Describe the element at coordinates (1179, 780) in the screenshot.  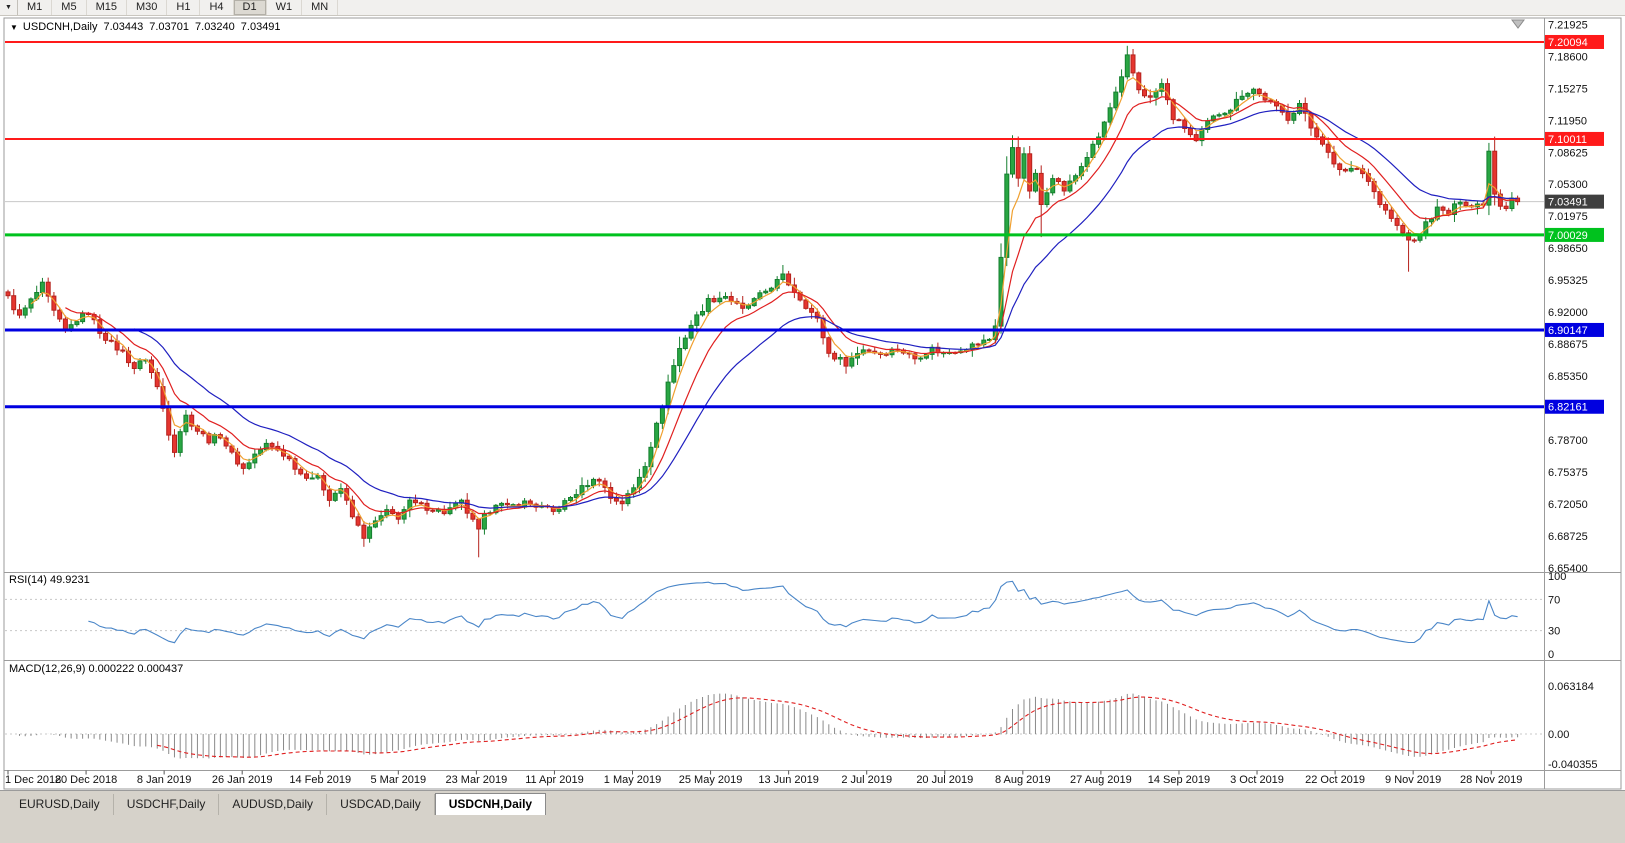
I see `time-axis-label: 14 Sep 2019` at that location.